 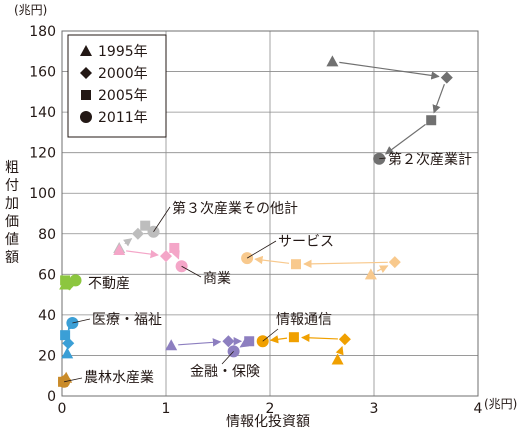 What do you see at coordinates (109, 284) in the screenshot?
I see `series-label: 不動産` at bounding box center [109, 284].